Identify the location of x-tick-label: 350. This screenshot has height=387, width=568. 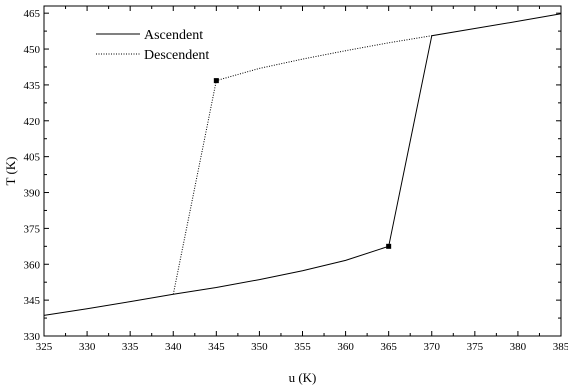
(259, 347).